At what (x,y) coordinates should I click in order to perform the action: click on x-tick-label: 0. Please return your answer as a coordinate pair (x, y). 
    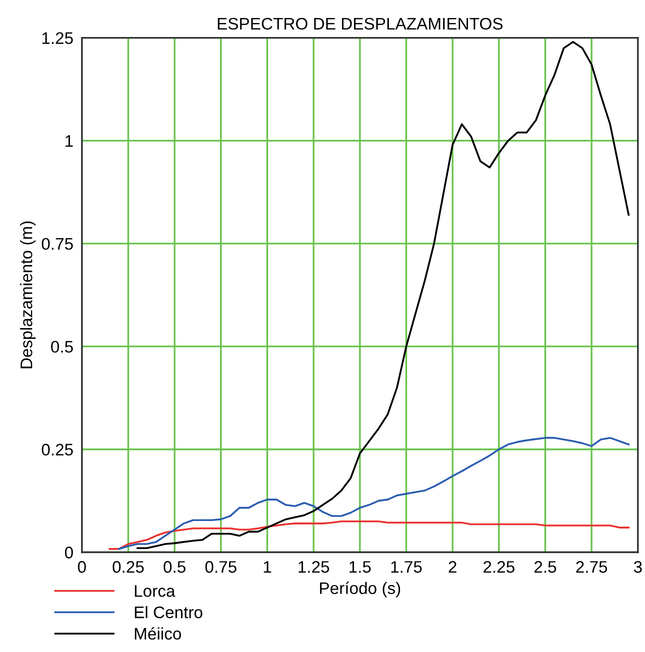
    Looking at the image, I should click on (82, 567).